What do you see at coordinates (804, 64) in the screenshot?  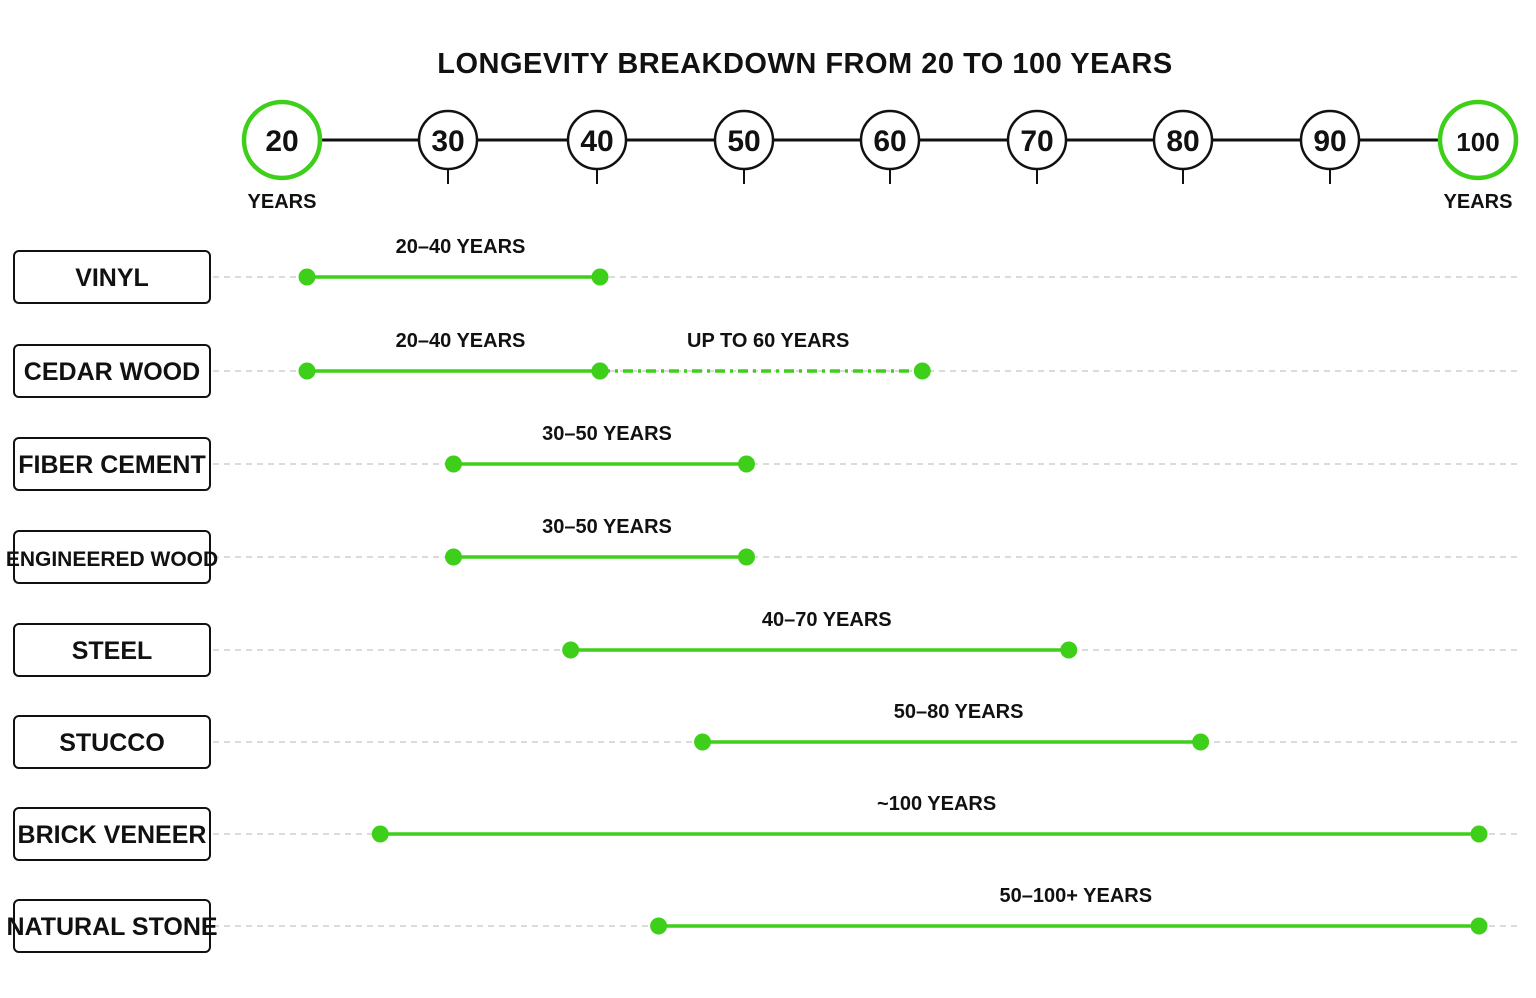 I see `chart-title: LONGEVITY BREAKDOWN FROM 20 TO 100 YEARS` at bounding box center [804, 64].